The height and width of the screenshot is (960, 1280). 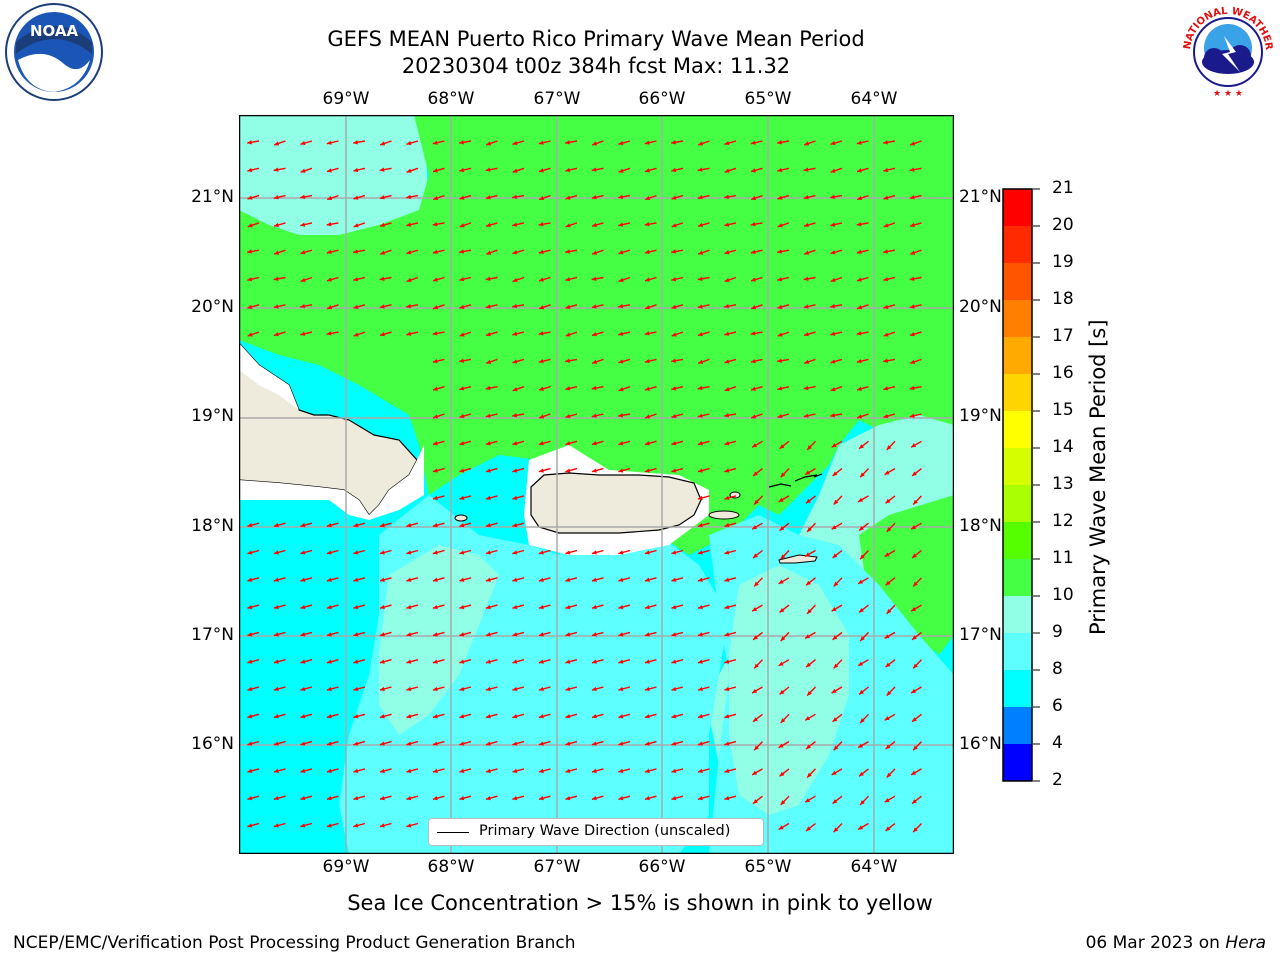 What do you see at coordinates (1057, 669) in the screenshot?
I see `colorbar-tick-label: 8` at bounding box center [1057, 669].